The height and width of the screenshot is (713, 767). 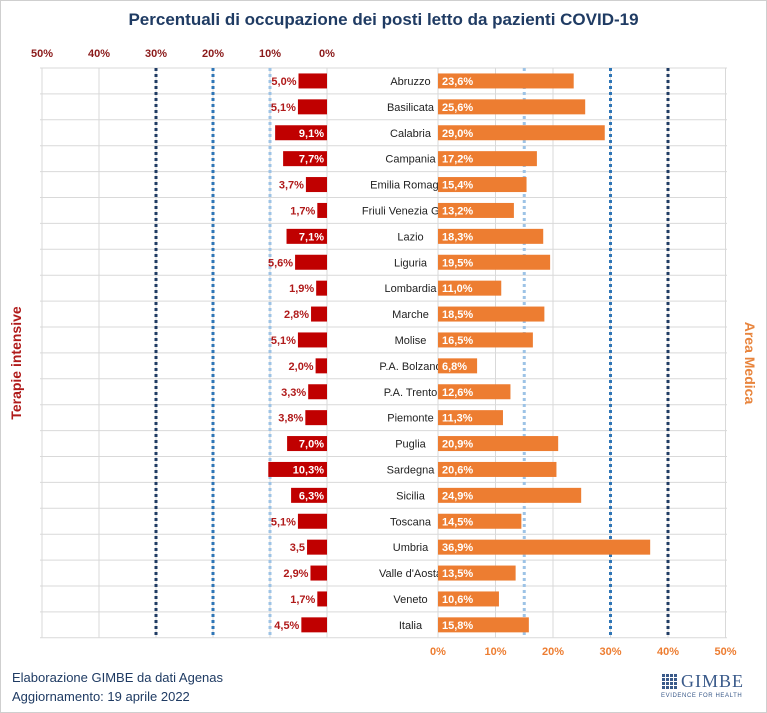 I want to click on category-label: Campania, so click(x=410, y=160).